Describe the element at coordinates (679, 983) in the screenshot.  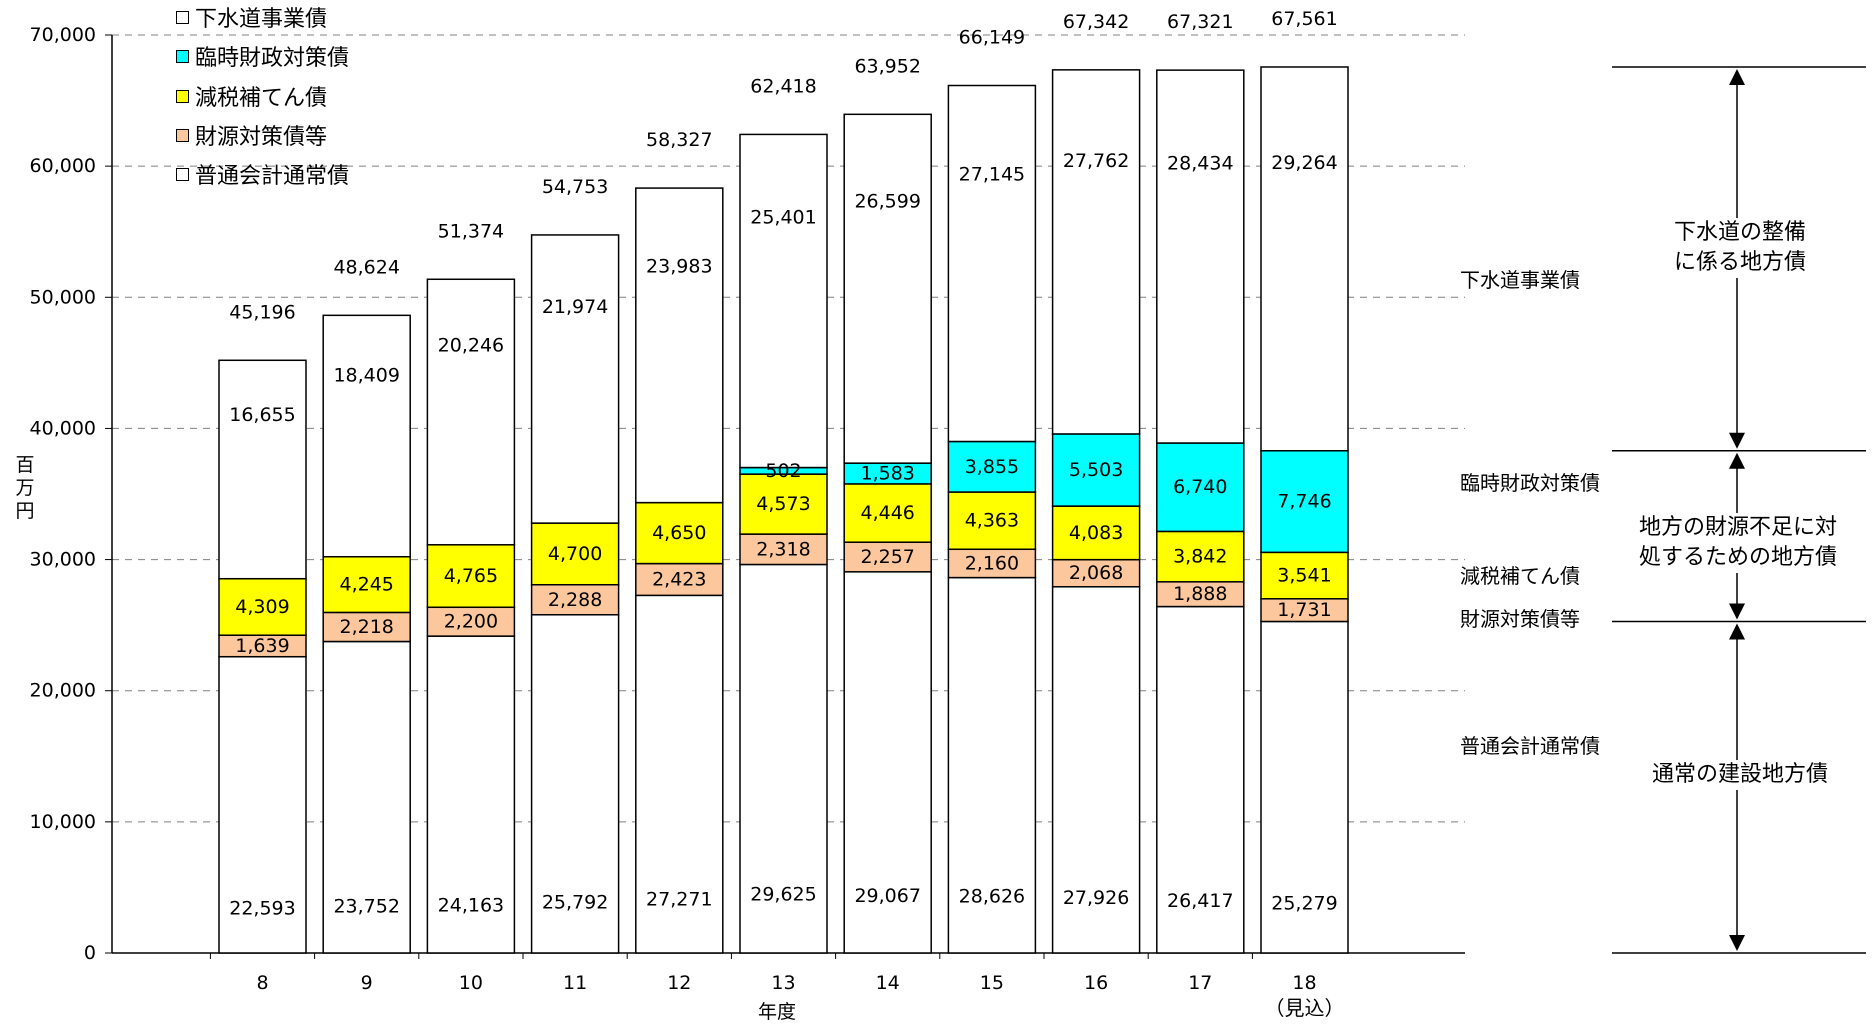
I see `x-tick-label: 12` at that location.